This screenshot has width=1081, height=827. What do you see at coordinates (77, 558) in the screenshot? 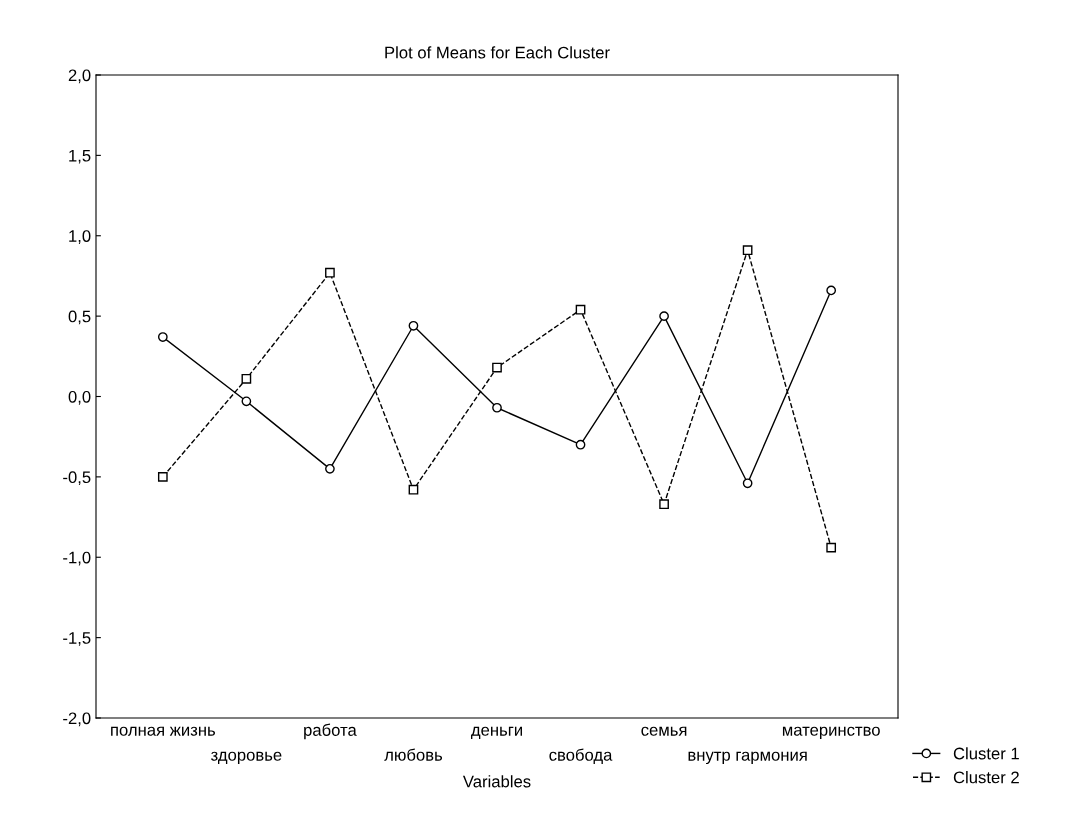
I see `y-tick-label: -1,0` at bounding box center [77, 558].